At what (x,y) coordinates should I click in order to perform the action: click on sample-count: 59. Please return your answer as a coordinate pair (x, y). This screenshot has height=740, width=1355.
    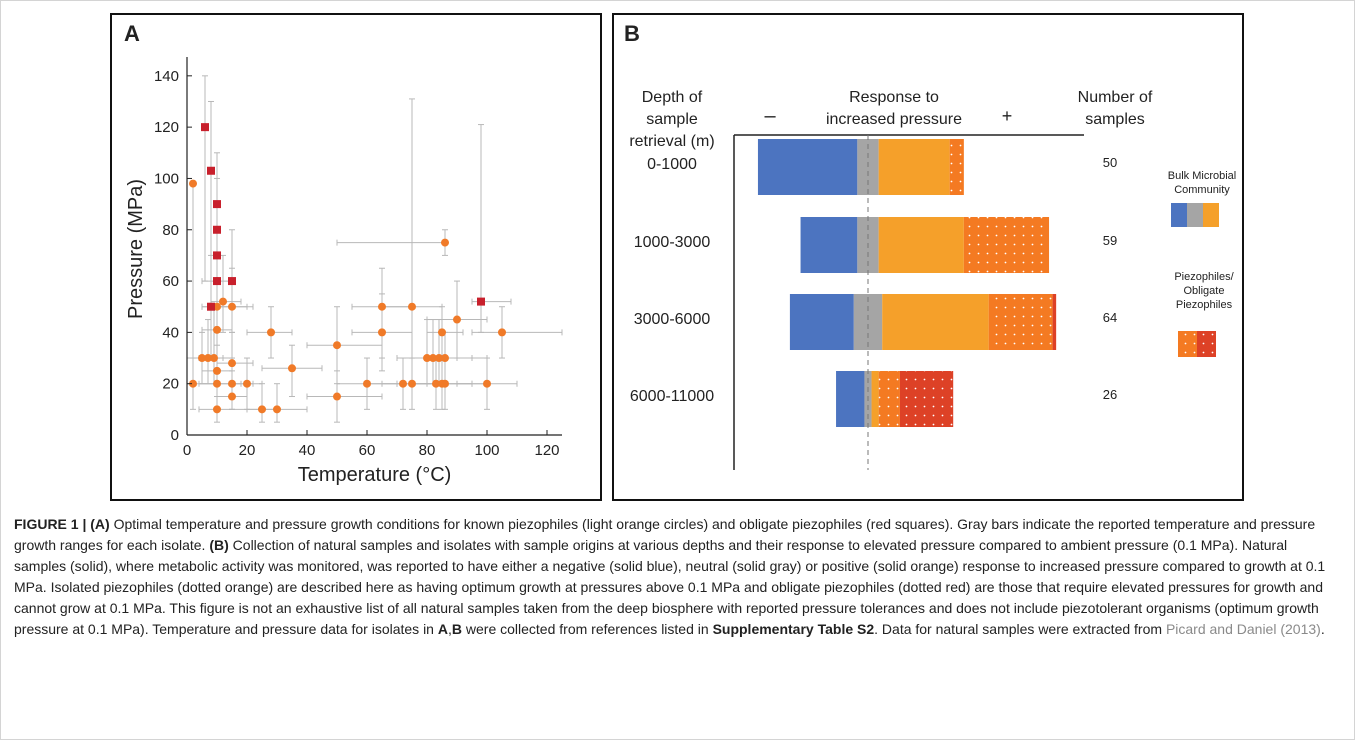
    Looking at the image, I should click on (1110, 240).